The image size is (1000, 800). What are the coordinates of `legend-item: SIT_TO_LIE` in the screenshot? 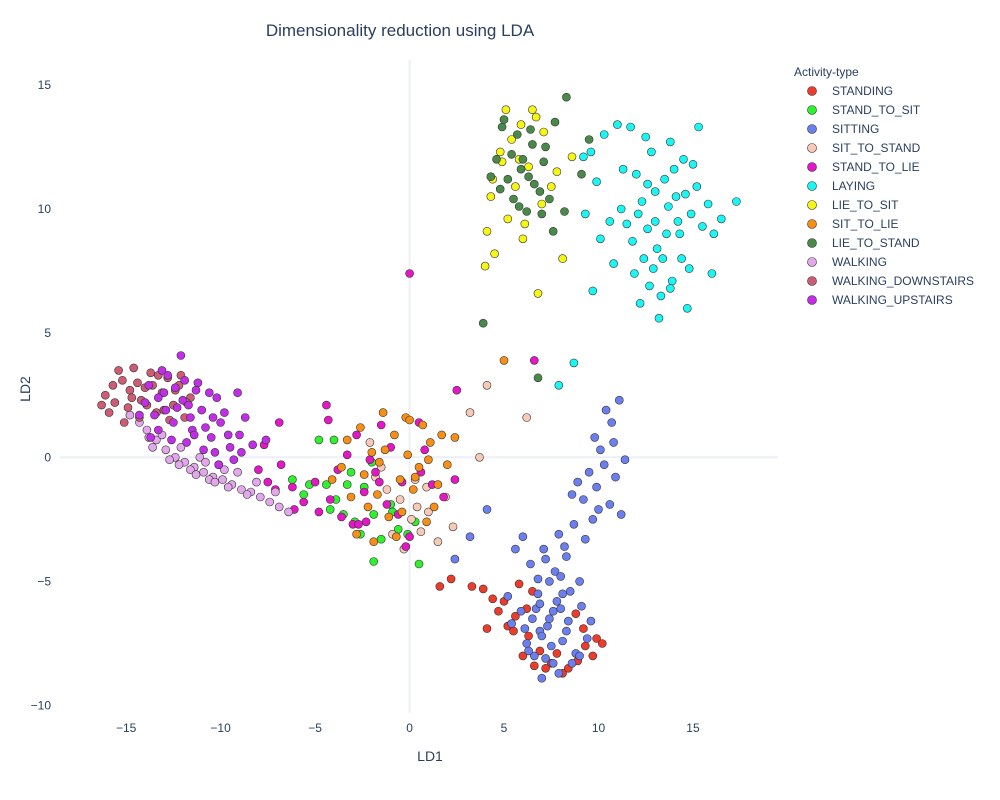 It's located at (853, 224).